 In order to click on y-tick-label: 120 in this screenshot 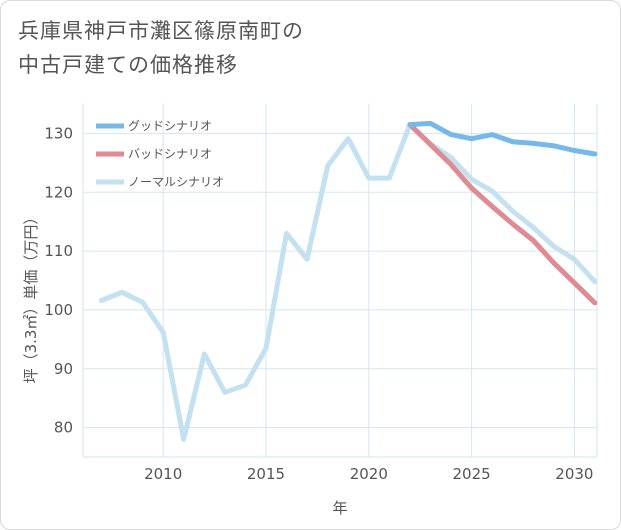, I will do `click(58, 192)`.